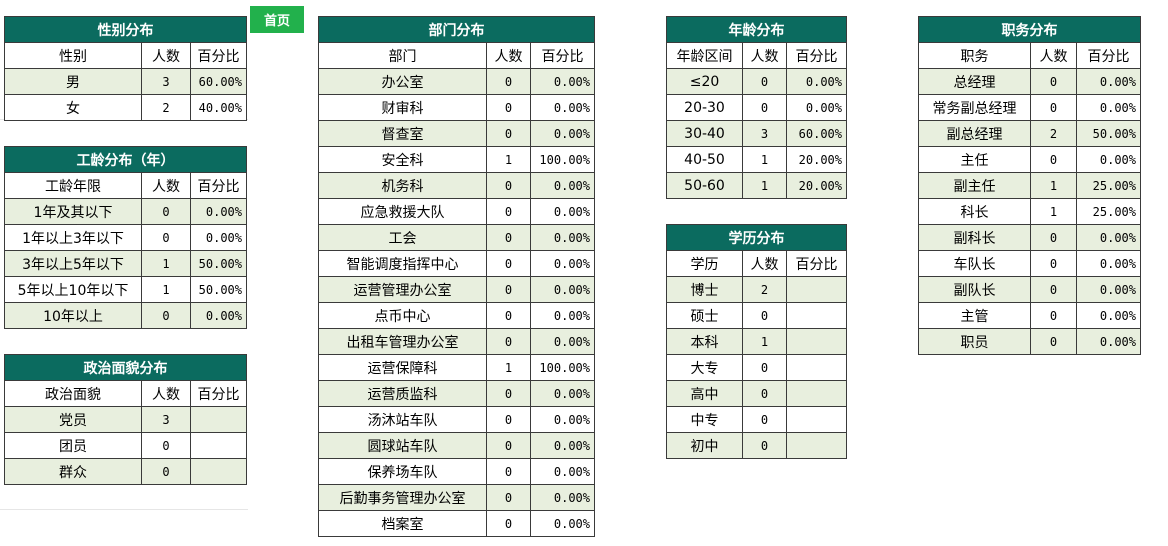  Describe the element at coordinates (73, 419) in the screenshot. I see `cell-label: 党员` at that location.